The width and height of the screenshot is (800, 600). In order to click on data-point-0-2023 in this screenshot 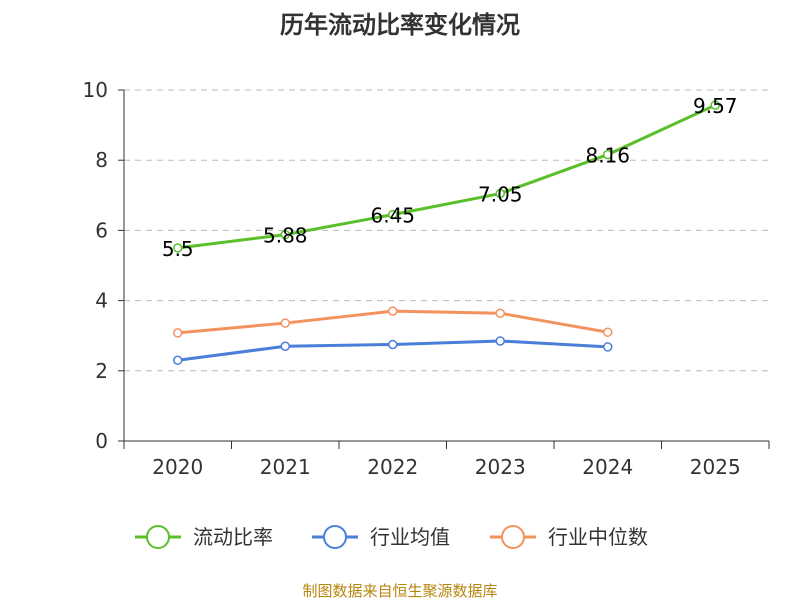, I will do `click(500, 193)`.